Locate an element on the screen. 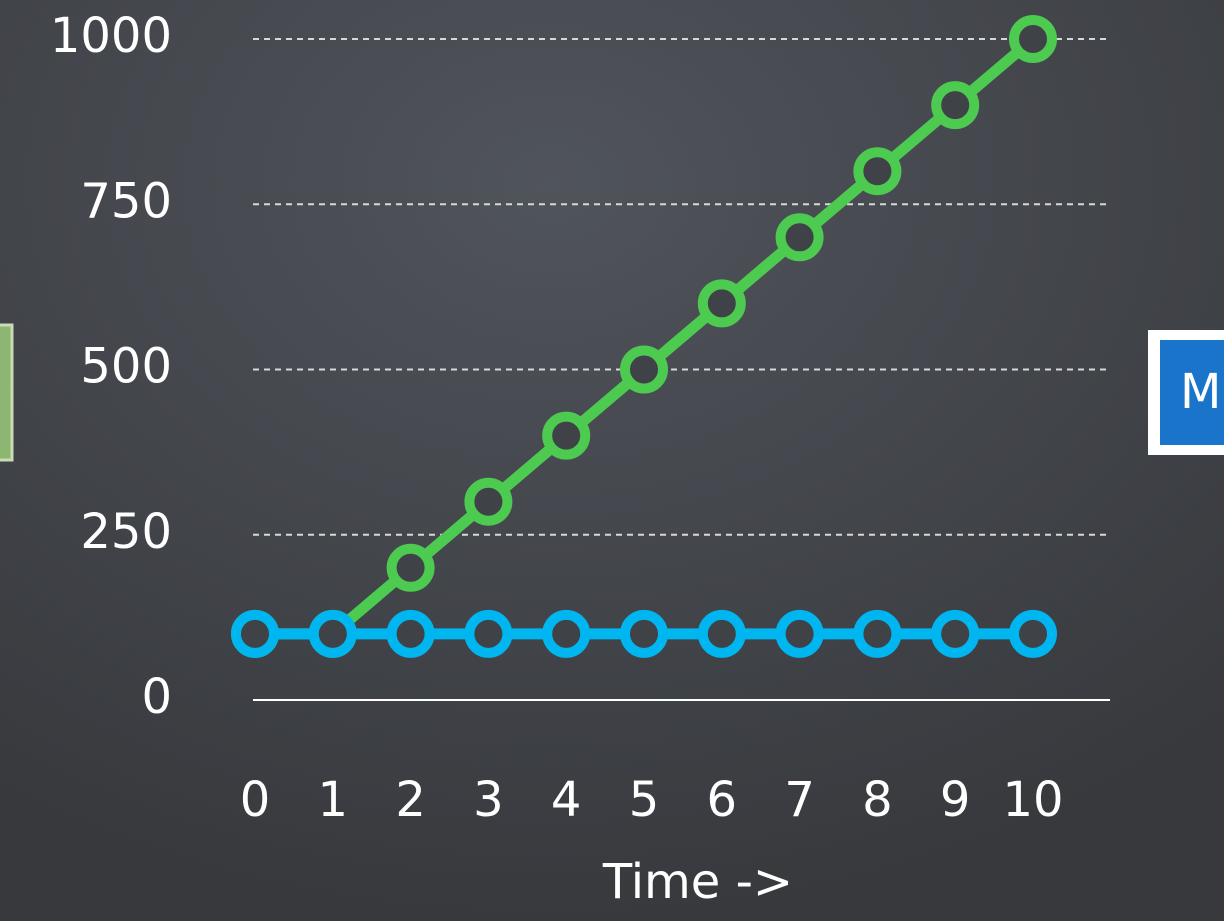  note-text: M is located at coordinates (1200, 392).